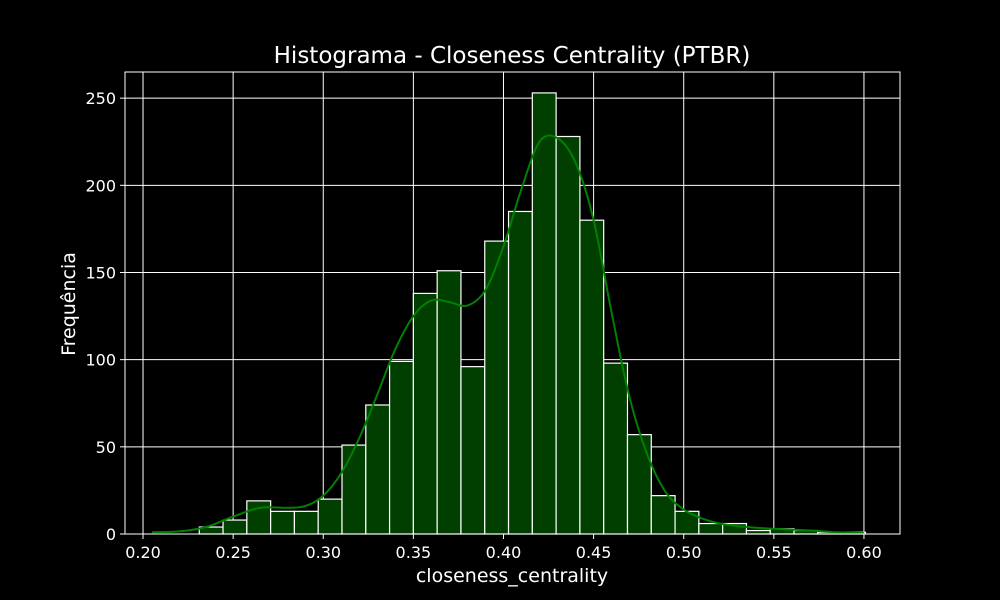 This screenshot has width=1000, height=600. What do you see at coordinates (233, 552) in the screenshot?
I see `x-tick-label: 0.25` at bounding box center [233, 552].